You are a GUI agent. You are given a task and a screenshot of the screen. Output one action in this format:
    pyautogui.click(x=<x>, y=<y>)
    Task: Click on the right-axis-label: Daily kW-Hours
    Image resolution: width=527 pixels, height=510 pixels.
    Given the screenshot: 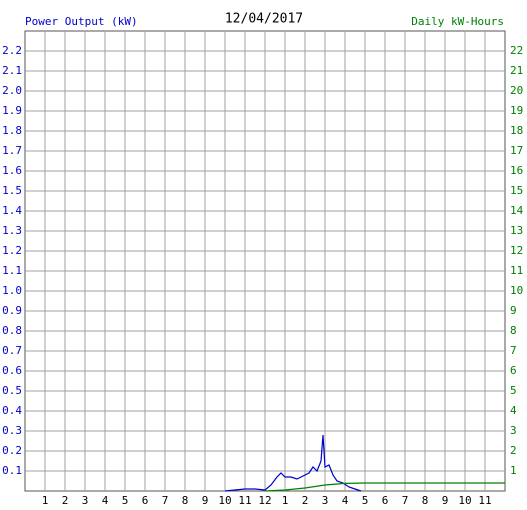 What is the action you would take?
    pyautogui.click(x=457, y=21)
    